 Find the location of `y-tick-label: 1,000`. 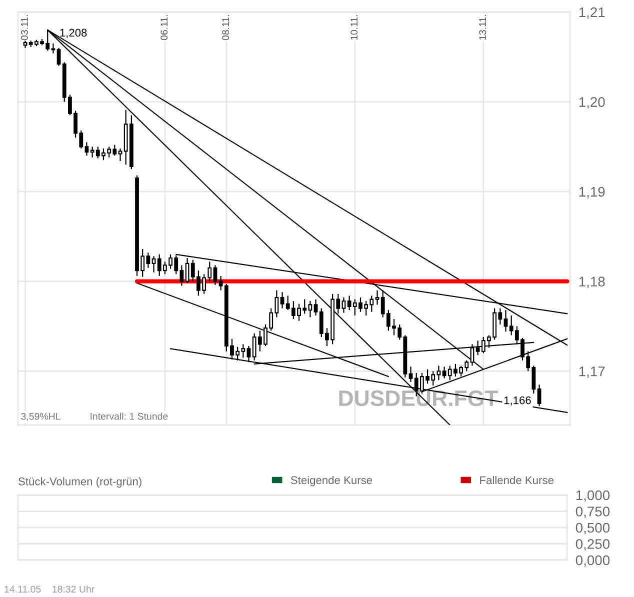

y-tick-label: 1,000 is located at coordinates (593, 496).